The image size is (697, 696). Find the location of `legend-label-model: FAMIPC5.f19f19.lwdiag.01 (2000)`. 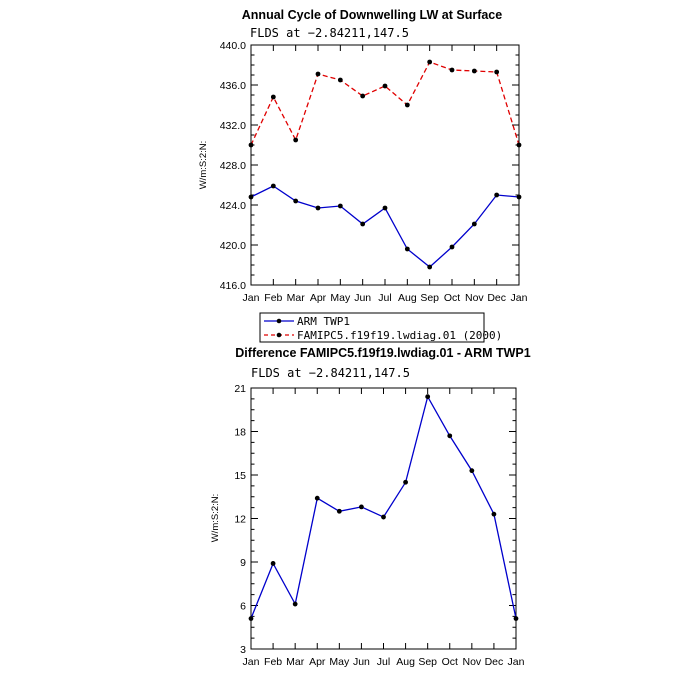

legend-label-model: FAMIPC5.f19f19.lwdiag.01 (2000) is located at coordinates (399, 335).